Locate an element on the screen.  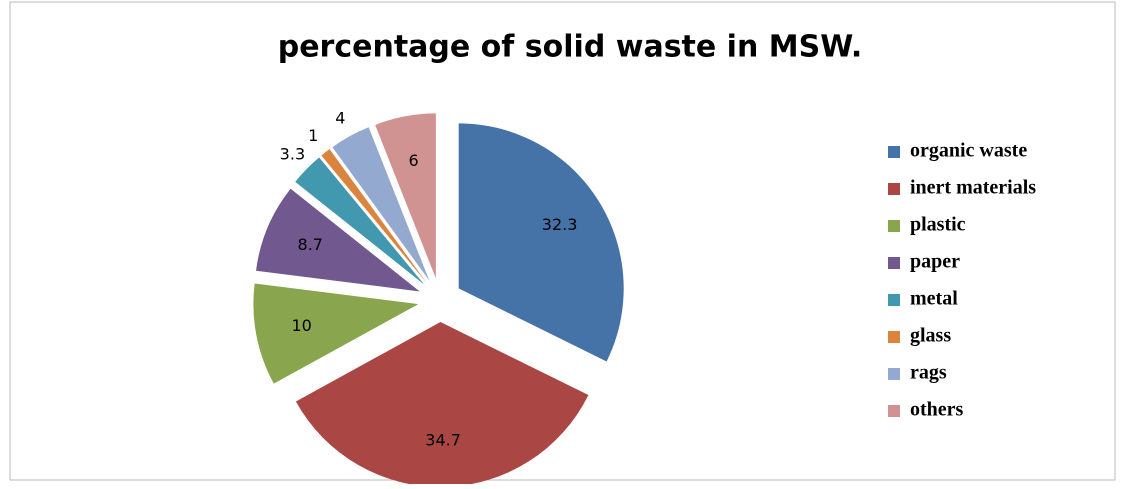
data-label: 4 is located at coordinates (340, 117).